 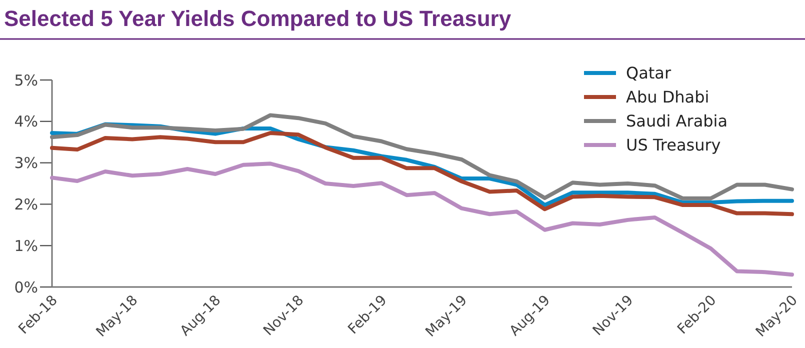 I want to click on y-tick-label: 5%, so click(x=26, y=80).